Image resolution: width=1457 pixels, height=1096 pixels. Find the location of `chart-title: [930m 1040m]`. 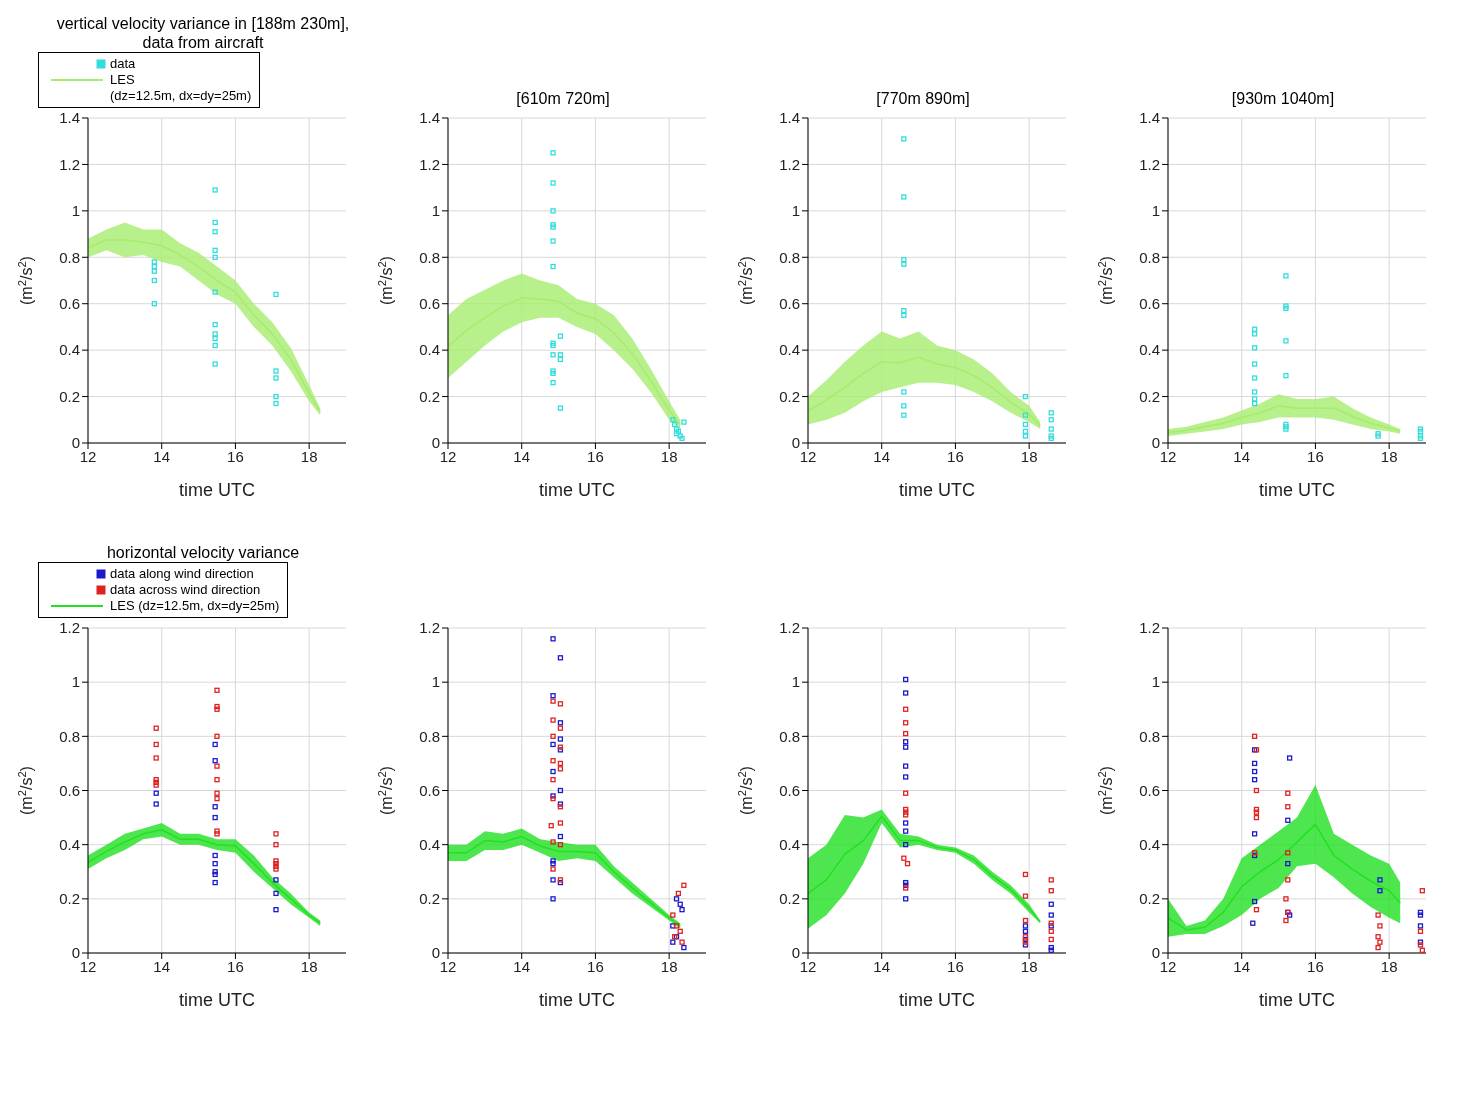

chart-title: [930m 1040m] is located at coordinates (1283, 98).